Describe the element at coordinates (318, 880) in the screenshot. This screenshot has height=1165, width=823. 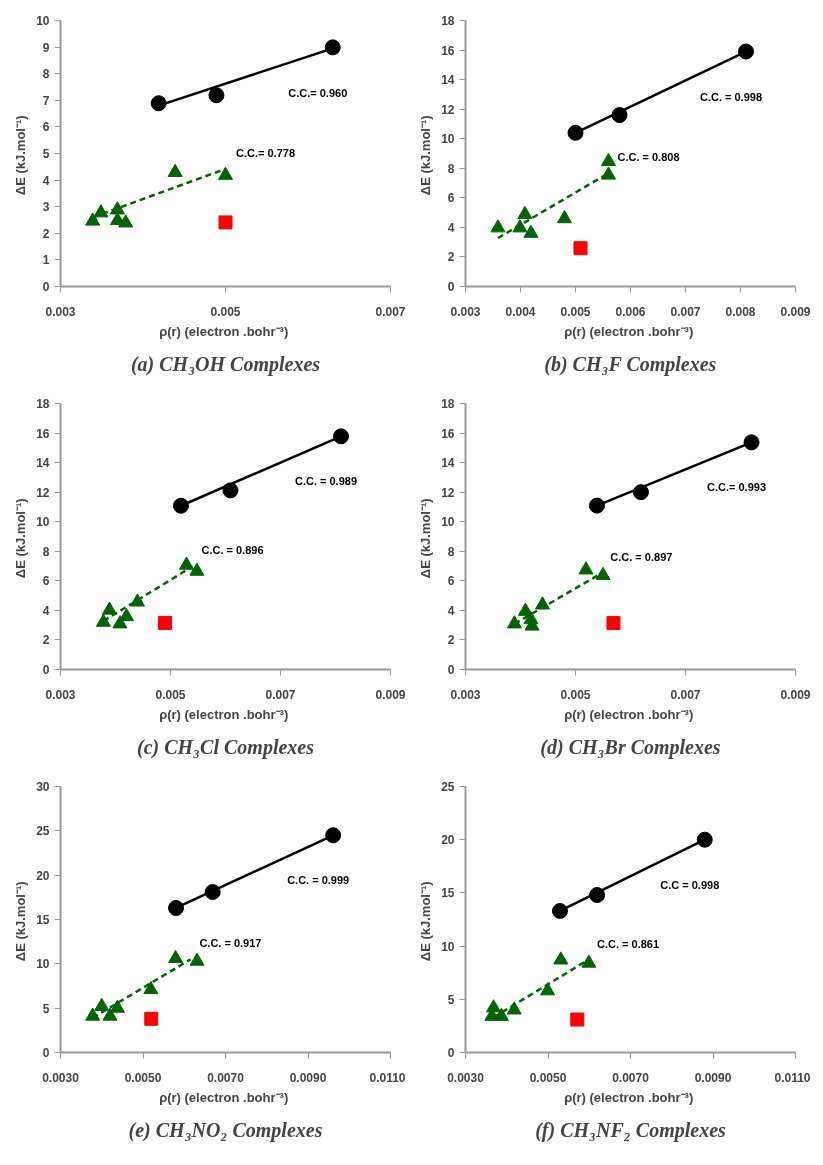
I see `annotation: C.C. = 0.999` at that location.